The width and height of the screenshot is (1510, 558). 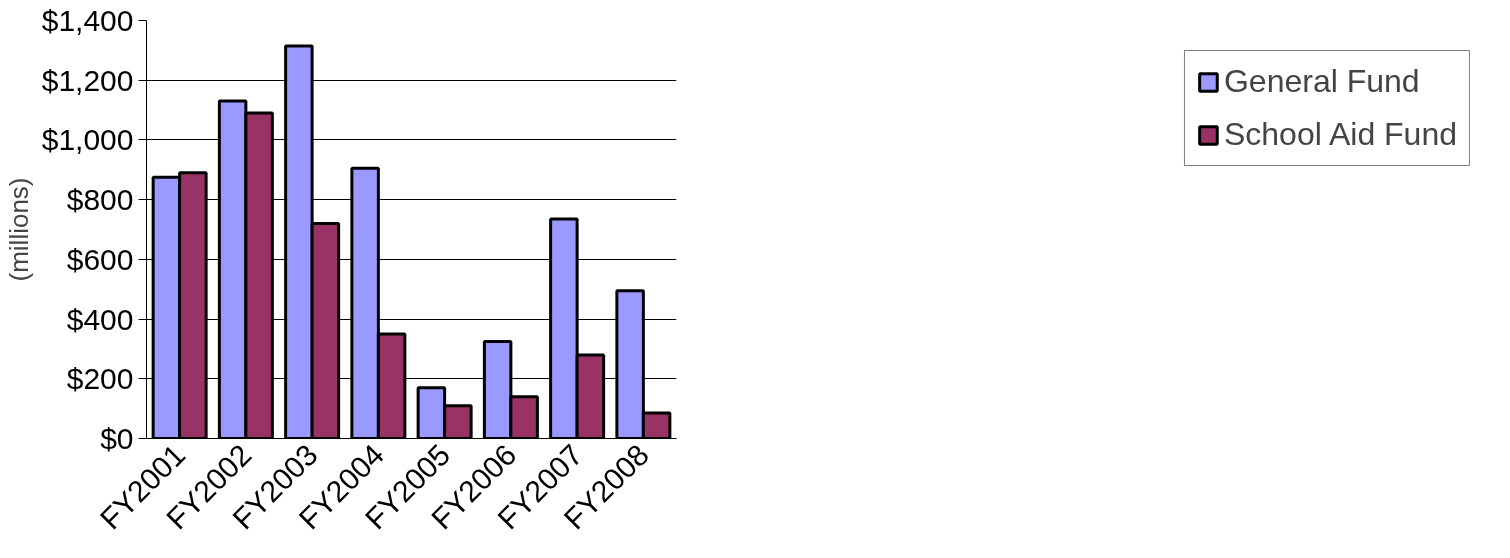 What do you see at coordinates (87, 140) in the screenshot?
I see `y-tick-label: $1,000` at bounding box center [87, 140].